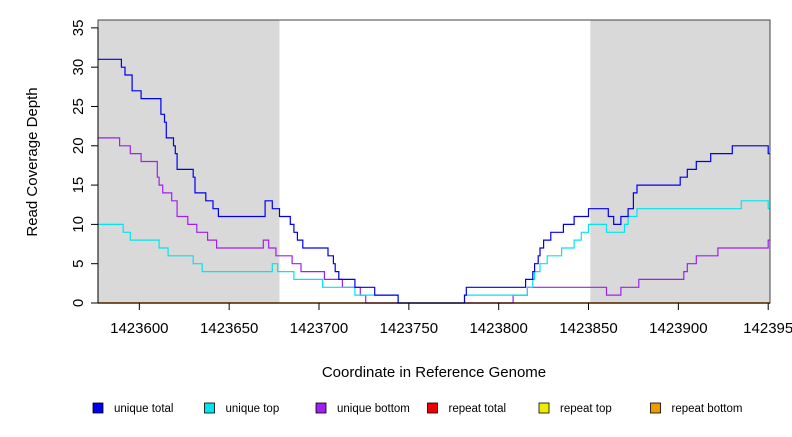 This screenshot has width=792, height=437. What do you see at coordinates (253, 409) in the screenshot?
I see `legend-label: unique top` at bounding box center [253, 409].